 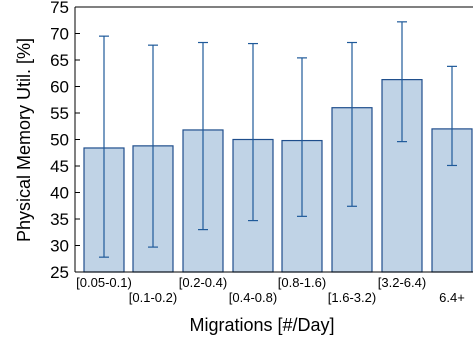 What do you see at coordinates (261, 325) in the screenshot?
I see `x-axis-title: Migrations [#/Day]` at bounding box center [261, 325].